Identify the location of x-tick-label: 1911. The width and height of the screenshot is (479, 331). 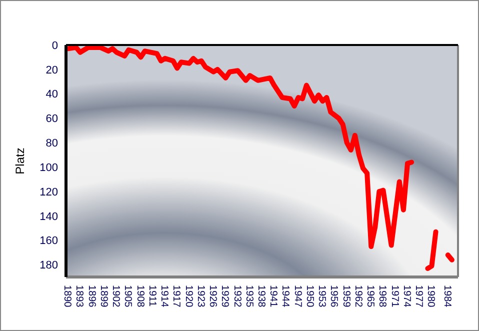
(152, 296).